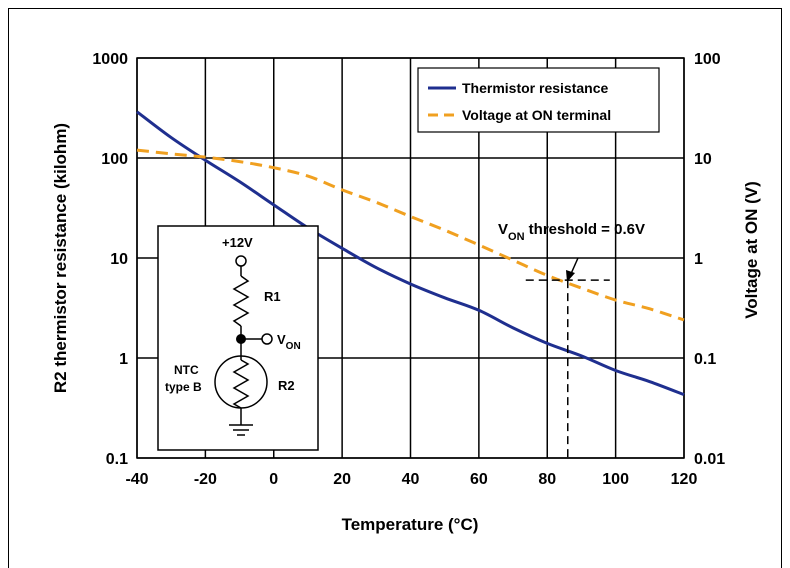 This screenshot has height=568, width=790. I want to click on y-right-tick-label: 100, so click(707, 59).